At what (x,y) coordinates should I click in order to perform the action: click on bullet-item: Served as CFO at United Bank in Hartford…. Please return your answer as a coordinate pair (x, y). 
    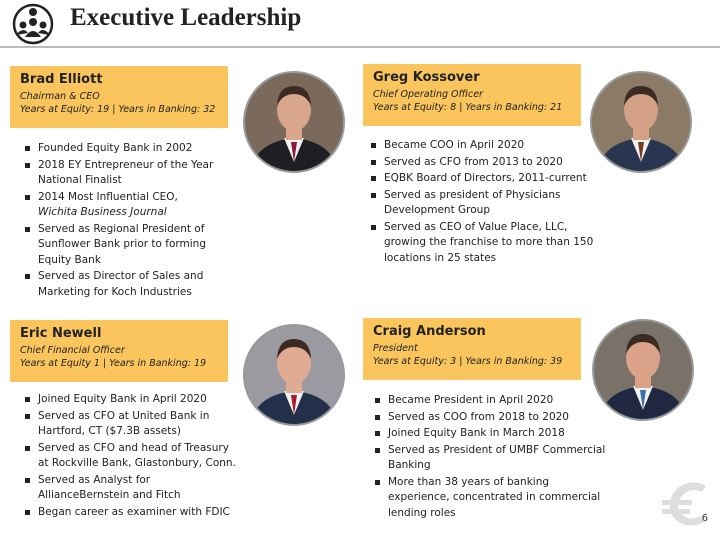
    Looking at the image, I should click on (131, 424).